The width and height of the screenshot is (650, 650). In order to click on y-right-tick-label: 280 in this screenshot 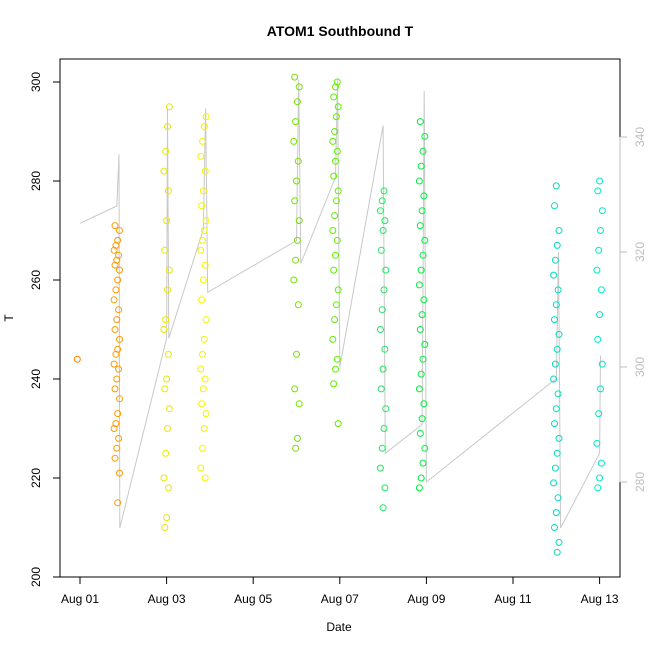, I will do `click(640, 482)`.